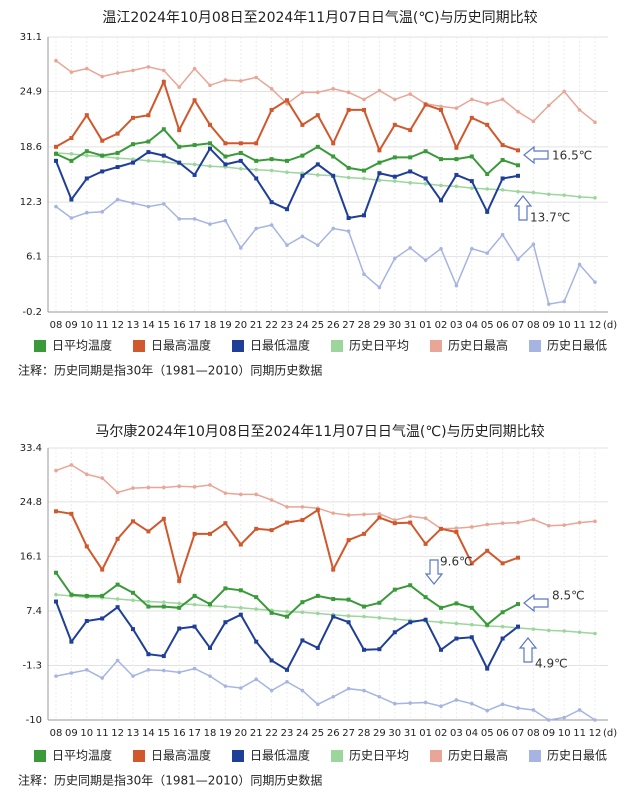 This screenshot has width=640, height=806. What do you see at coordinates (287, 325) in the screenshot?
I see `x-tick-label: 23` at bounding box center [287, 325].